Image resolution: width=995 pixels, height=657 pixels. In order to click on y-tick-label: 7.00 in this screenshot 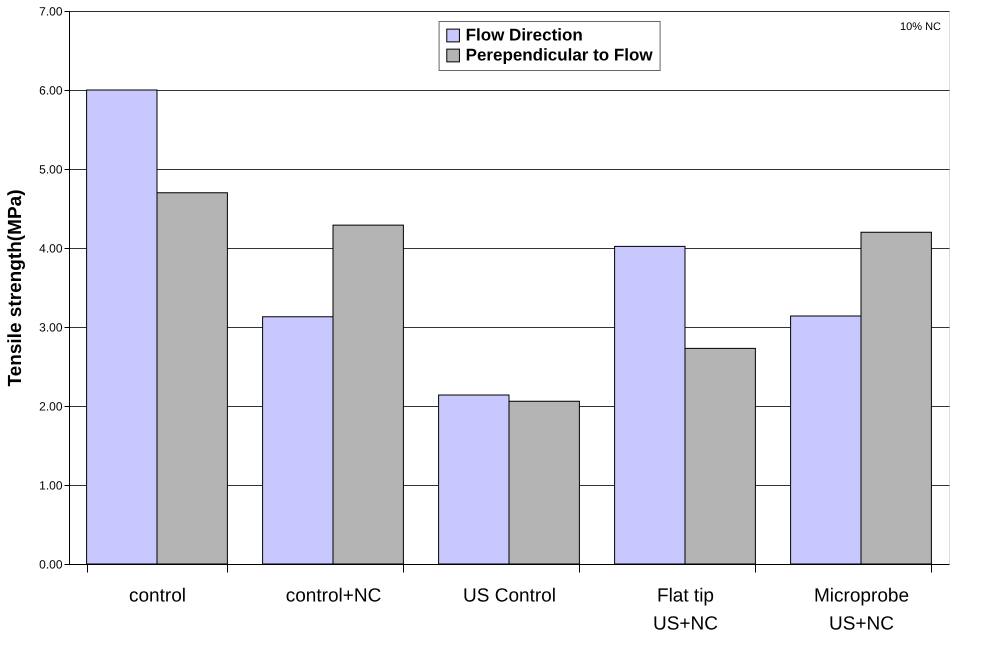, I will do `click(51, 11)`.